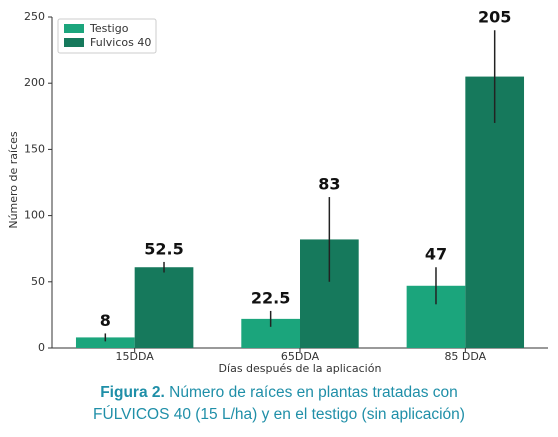  Describe the element at coordinates (109, 28) in the screenshot. I see `legend-label: Testigo` at that location.